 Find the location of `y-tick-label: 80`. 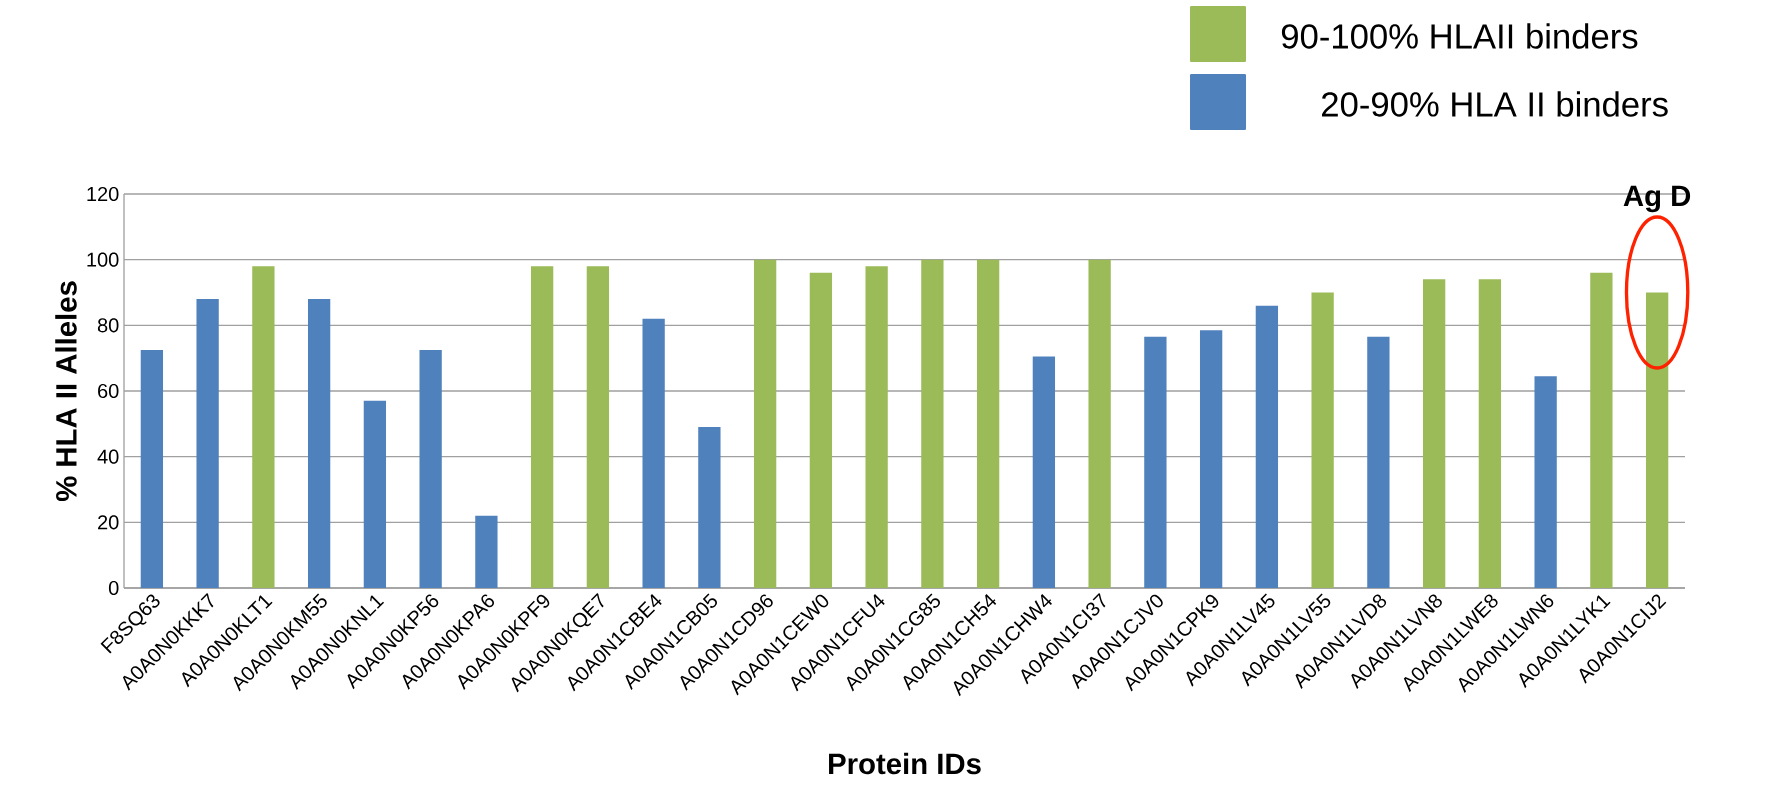

y-tick-label: 80 is located at coordinates (108, 325).